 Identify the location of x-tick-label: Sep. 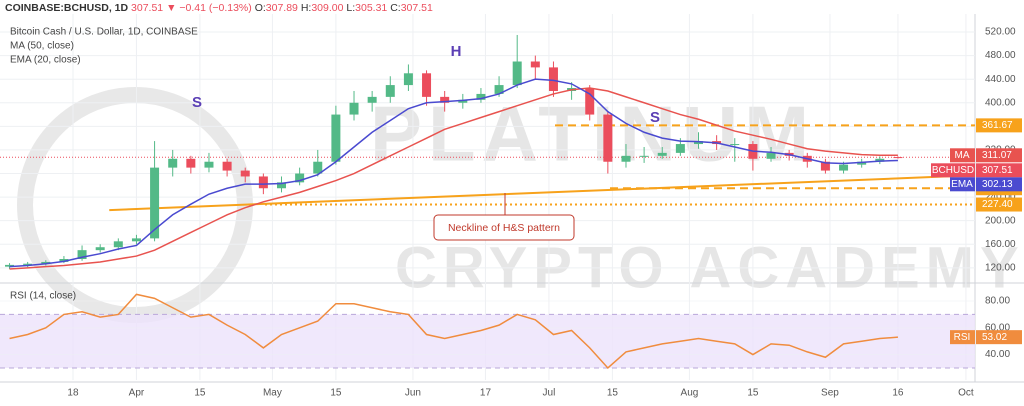
(830, 393).